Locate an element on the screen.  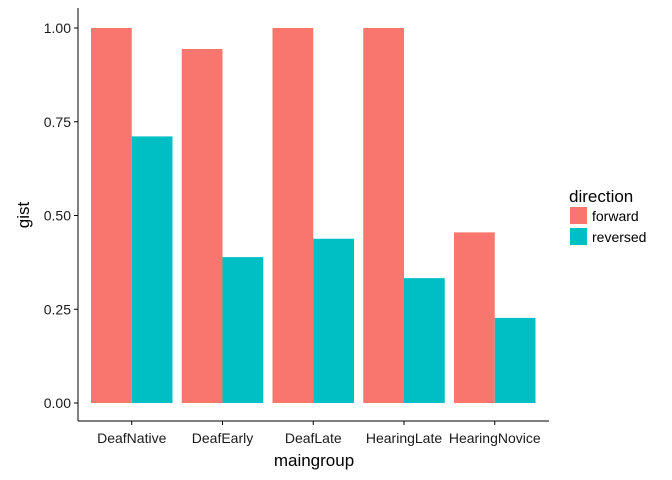
x-tick-label: DeafEarly is located at coordinates (222, 438).